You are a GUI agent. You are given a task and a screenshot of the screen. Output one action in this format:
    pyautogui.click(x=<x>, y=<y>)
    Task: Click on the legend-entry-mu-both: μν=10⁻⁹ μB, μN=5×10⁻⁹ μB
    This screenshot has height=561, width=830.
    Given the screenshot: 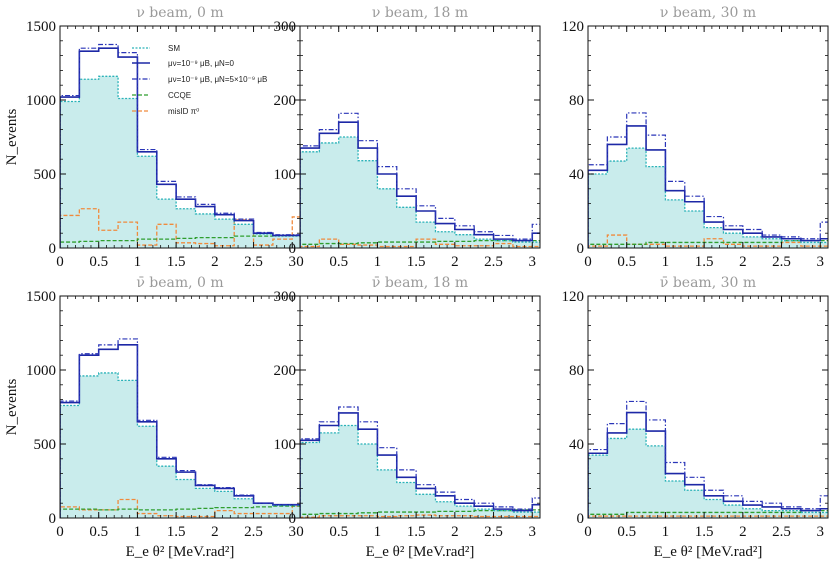 What is the action you would take?
    pyautogui.click(x=199, y=79)
    